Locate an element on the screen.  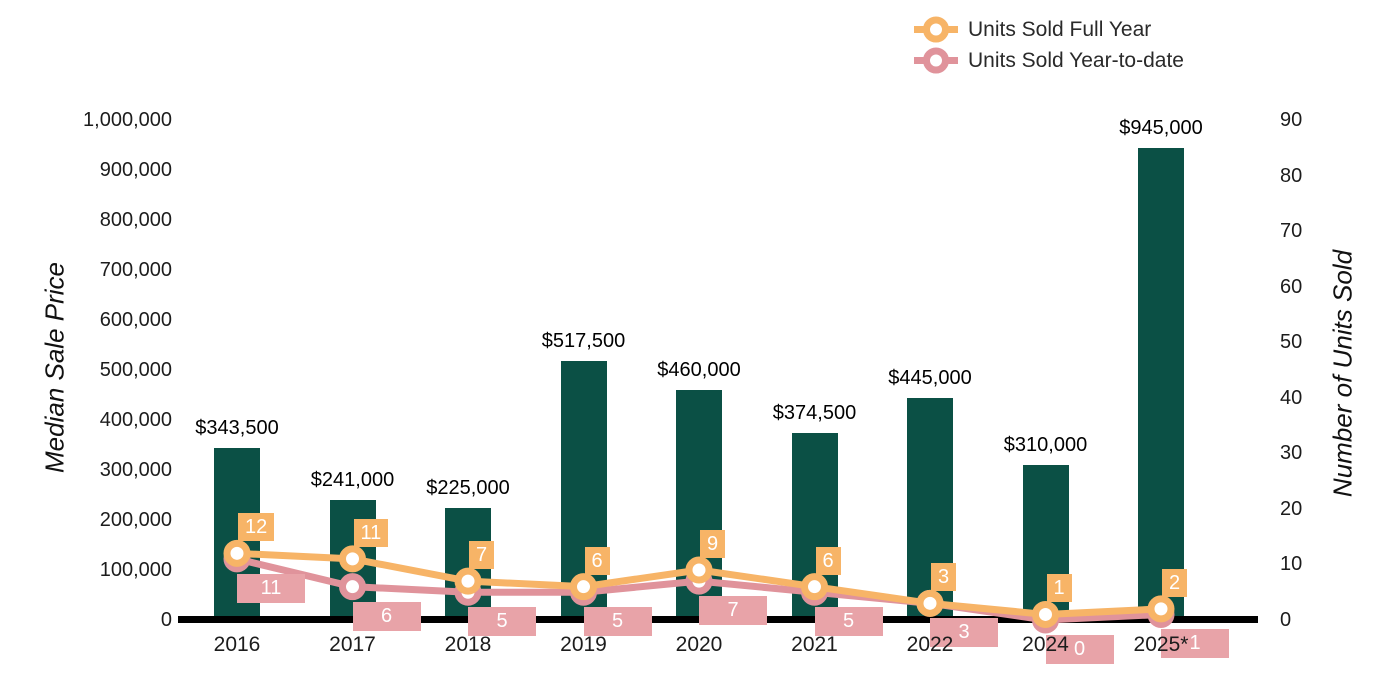
x-axis-label: 2018 is located at coordinates (468, 644).